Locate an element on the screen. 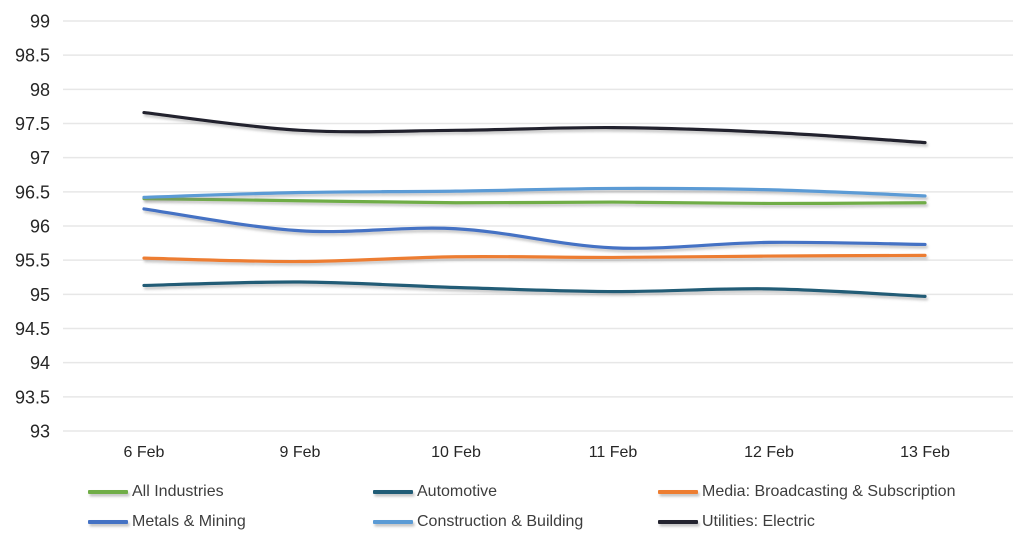 The width and height of the screenshot is (1024, 547). legend-swatch-media is located at coordinates (678, 492).